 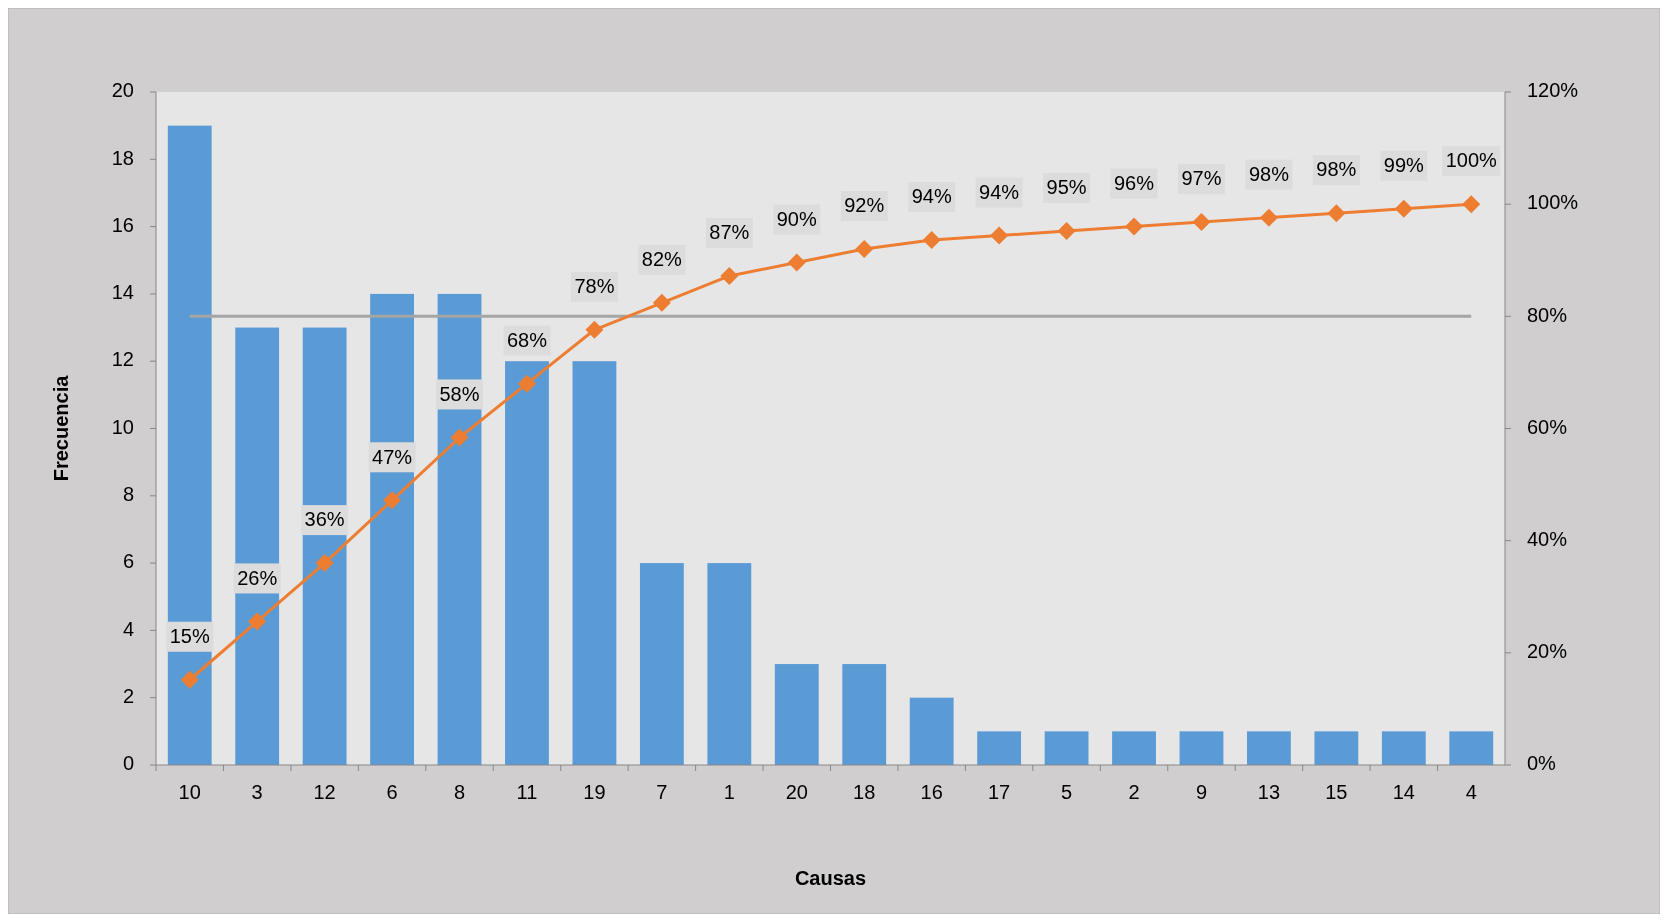 What do you see at coordinates (1553, 202) in the screenshot?
I see `y2-tick-label: 100%` at bounding box center [1553, 202].